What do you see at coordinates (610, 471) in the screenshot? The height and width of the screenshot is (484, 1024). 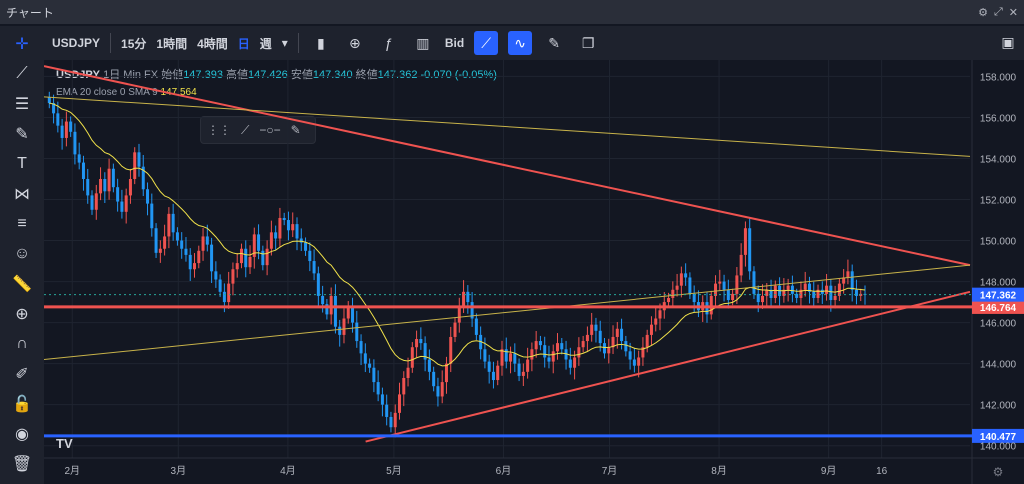 I see `x-tick-label: 7月` at bounding box center [610, 471].